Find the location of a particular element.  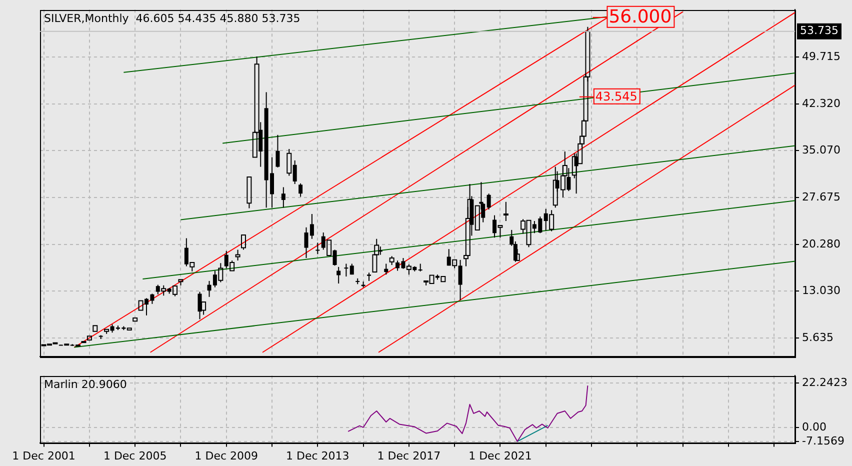

annotation: 56.000 is located at coordinates (640, 17).